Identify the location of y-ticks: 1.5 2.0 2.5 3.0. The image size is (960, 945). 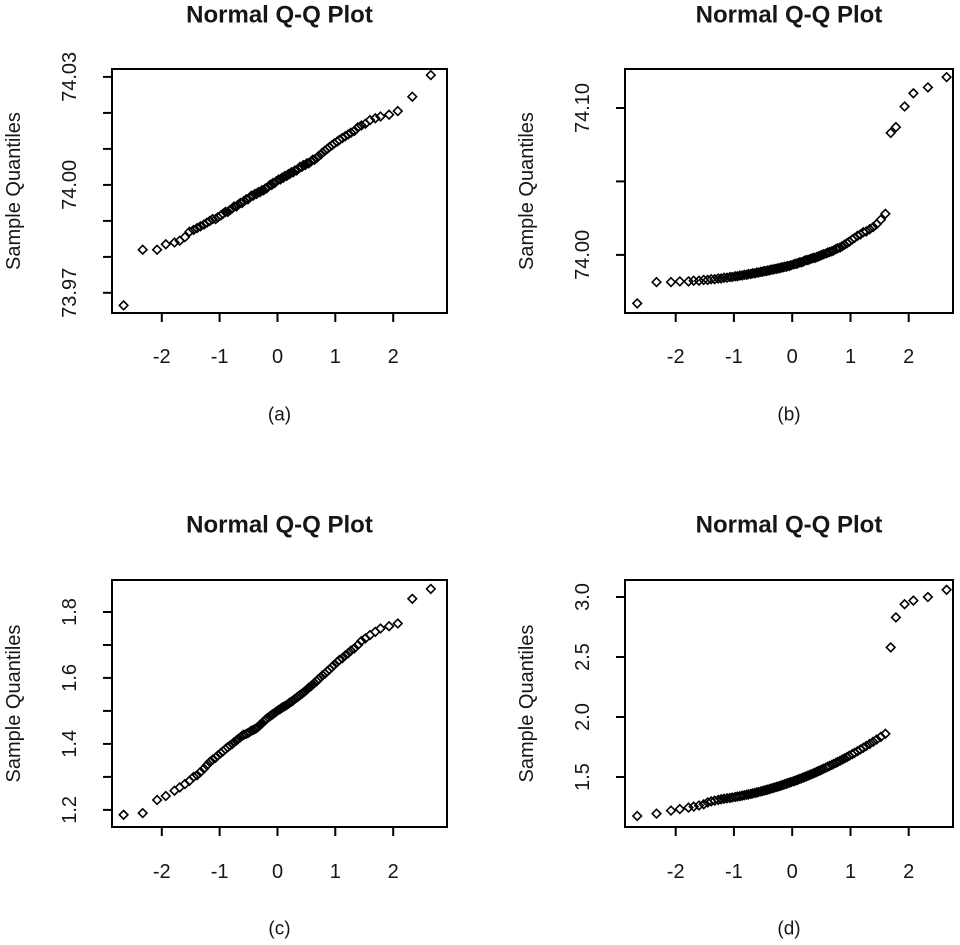
(598, 687).